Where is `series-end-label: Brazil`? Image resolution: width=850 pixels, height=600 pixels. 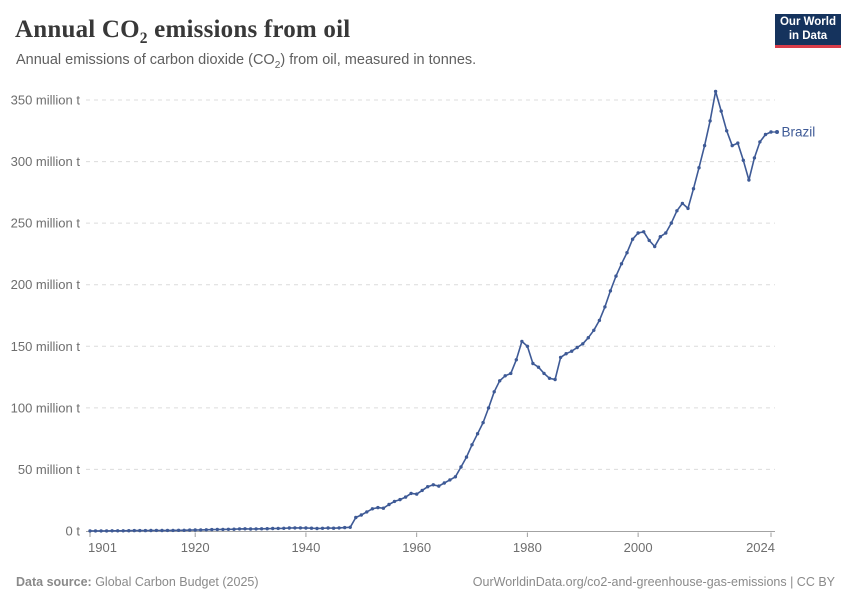
series-end-label: Brazil is located at coordinates (795, 132).